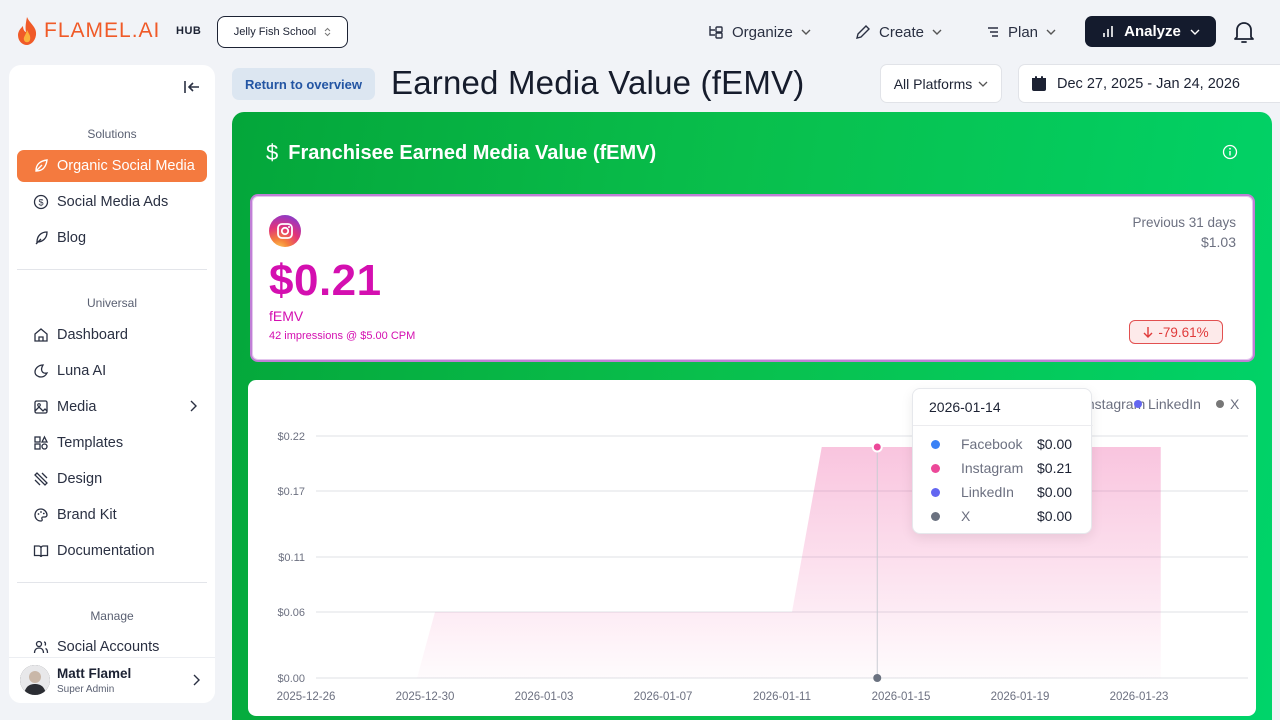 The image size is (1280, 720). I want to click on nav-create-label: Create, so click(902, 32).